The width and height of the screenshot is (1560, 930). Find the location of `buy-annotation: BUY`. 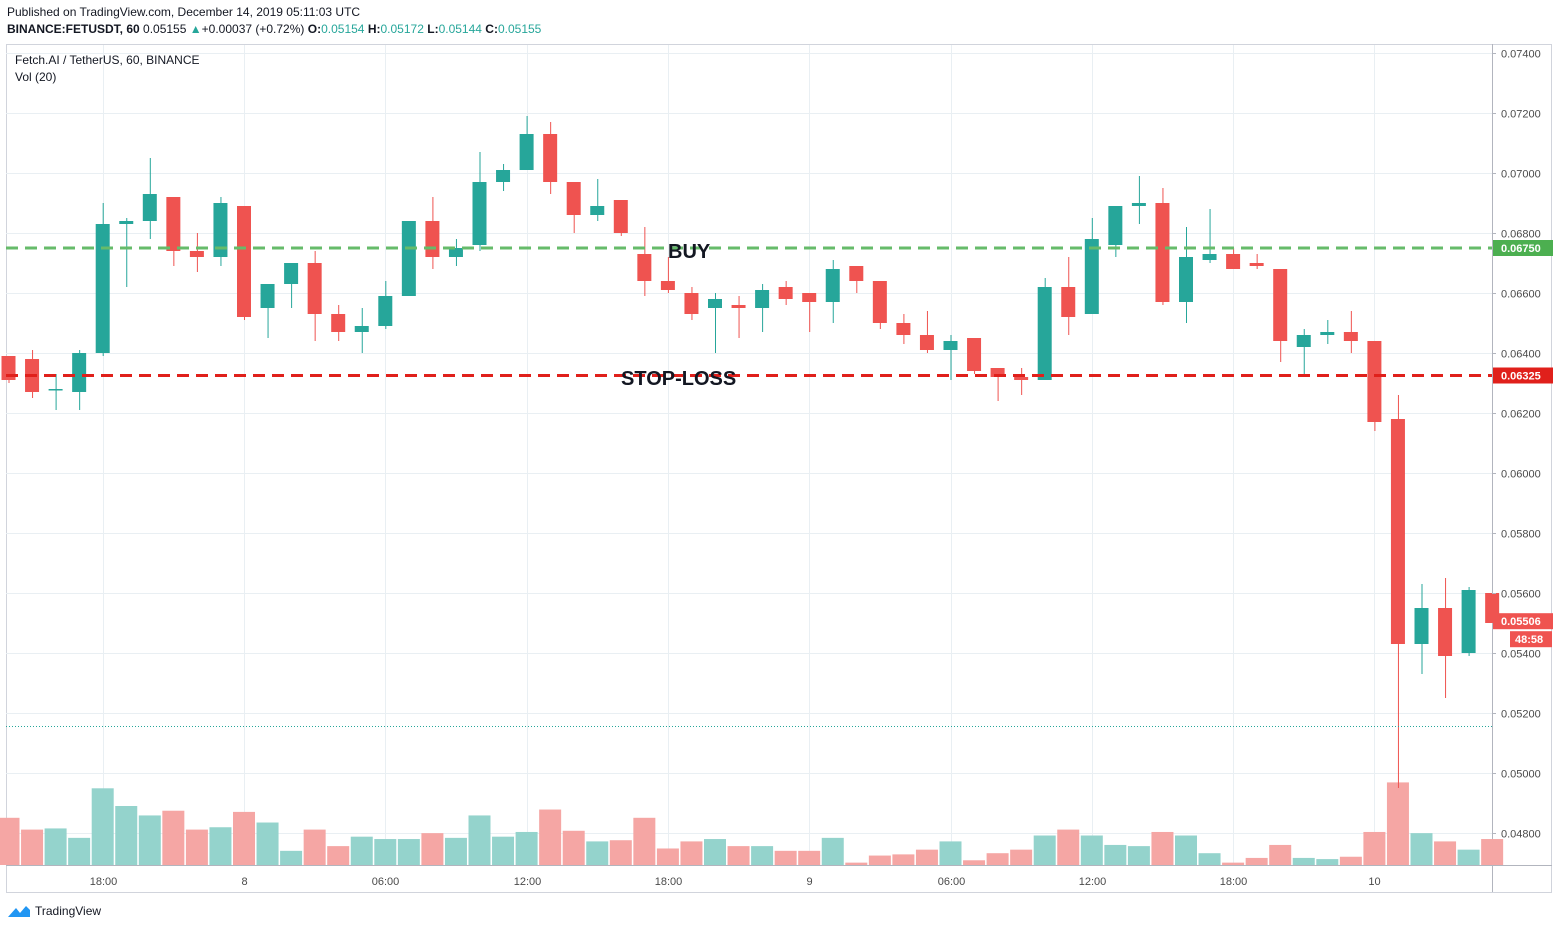

buy-annotation: BUY is located at coordinates (689, 252).